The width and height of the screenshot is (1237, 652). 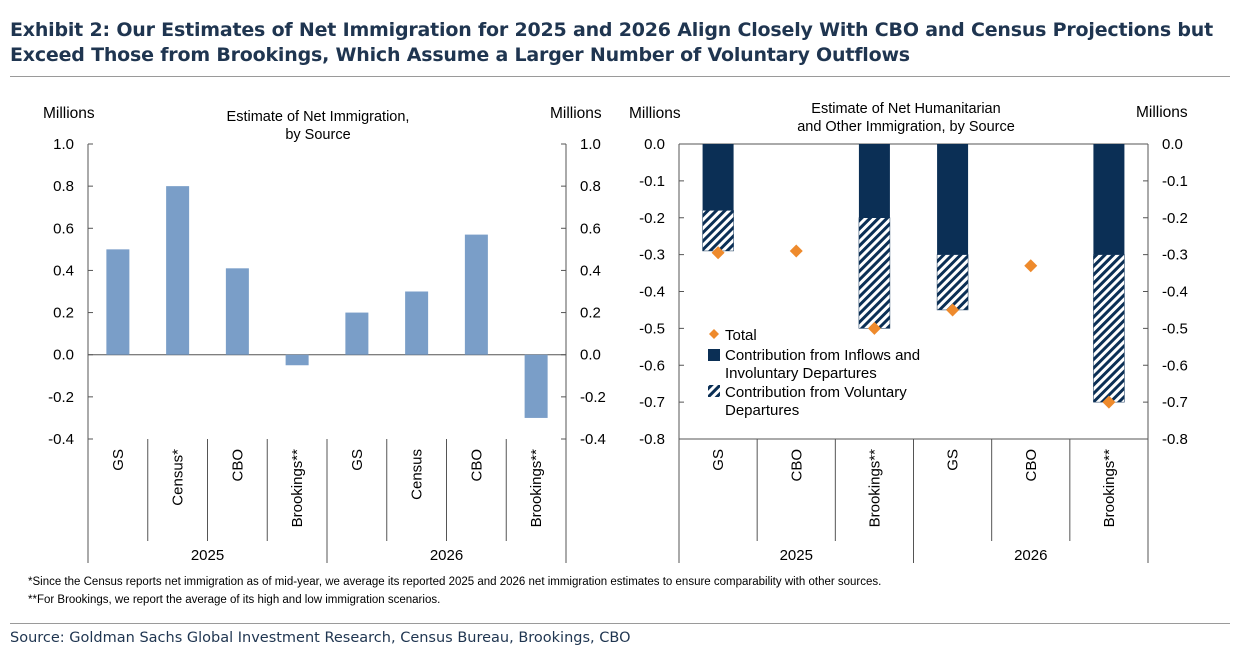 I want to click on y-tick-label-left: -0.7, so click(x=652, y=402).